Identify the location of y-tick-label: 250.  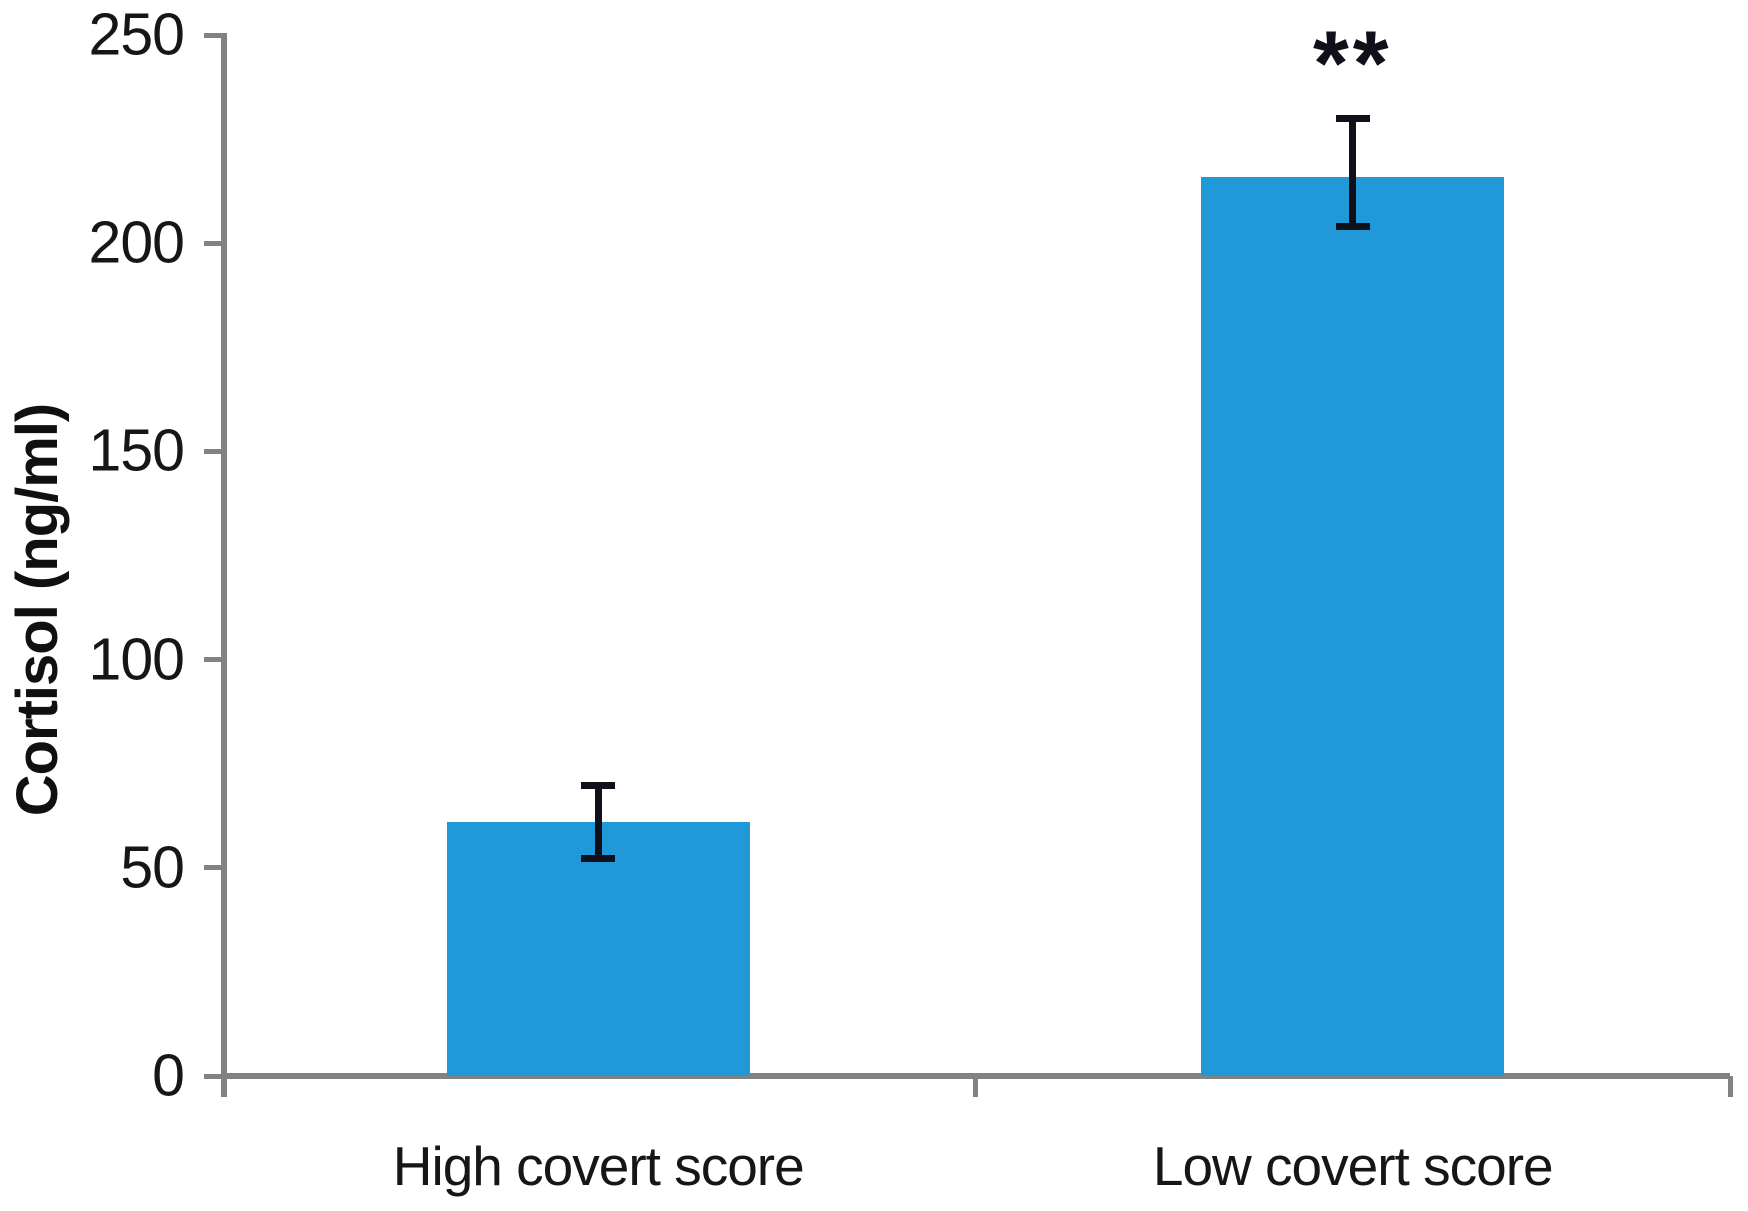
(136, 34).